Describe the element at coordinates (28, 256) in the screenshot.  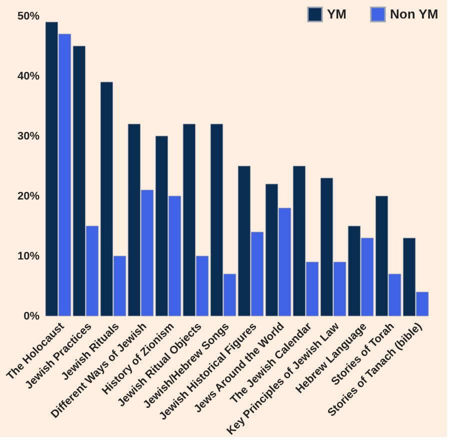
I see `y-tick-label: 10%` at that location.